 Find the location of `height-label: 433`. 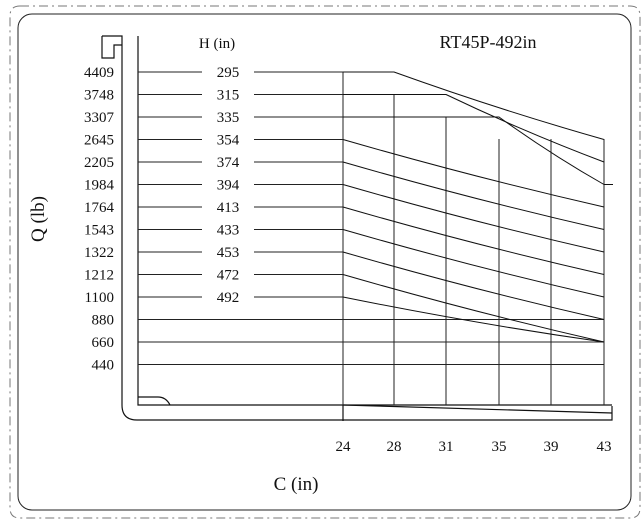

height-label: 433 is located at coordinates (228, 231).